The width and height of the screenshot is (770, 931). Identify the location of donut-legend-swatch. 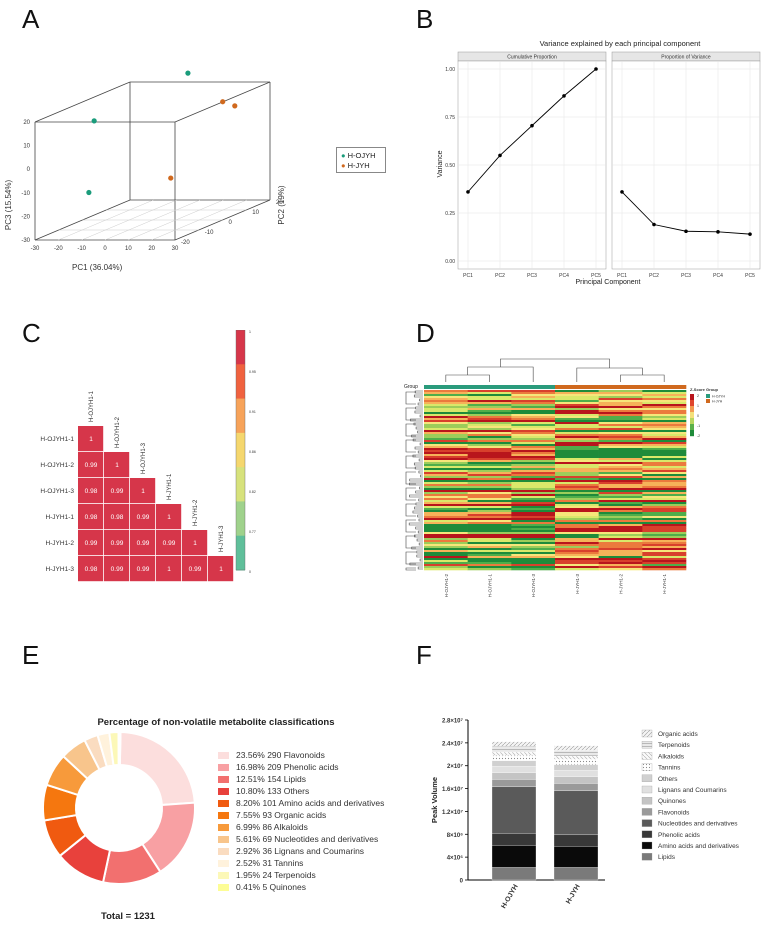
(223, 887).